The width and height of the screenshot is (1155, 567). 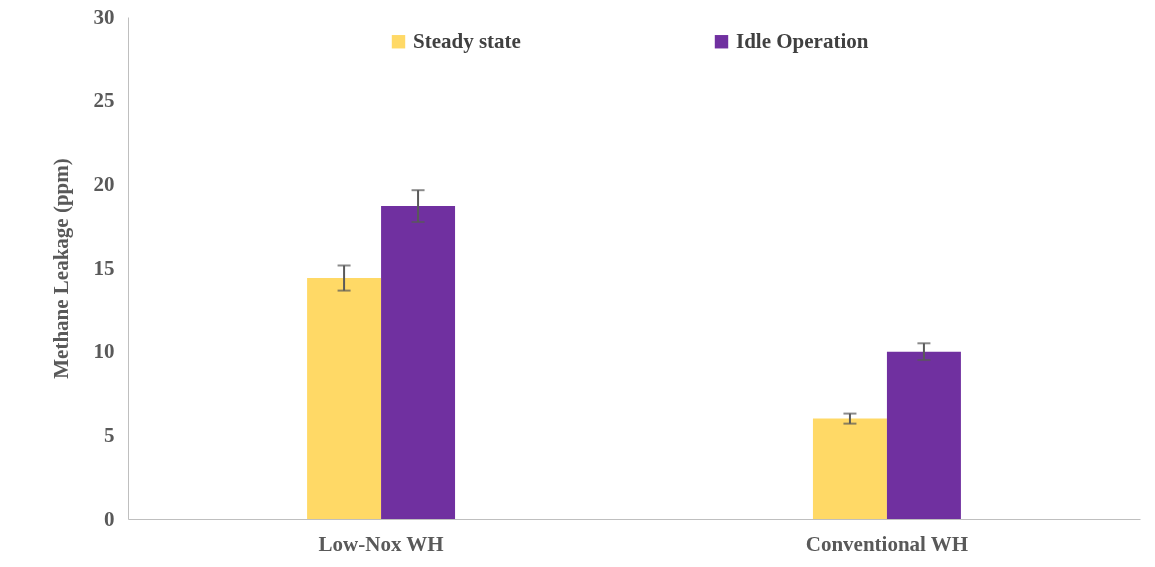 I want to click on y-tick-label: 25, so click(x=104, y=100).